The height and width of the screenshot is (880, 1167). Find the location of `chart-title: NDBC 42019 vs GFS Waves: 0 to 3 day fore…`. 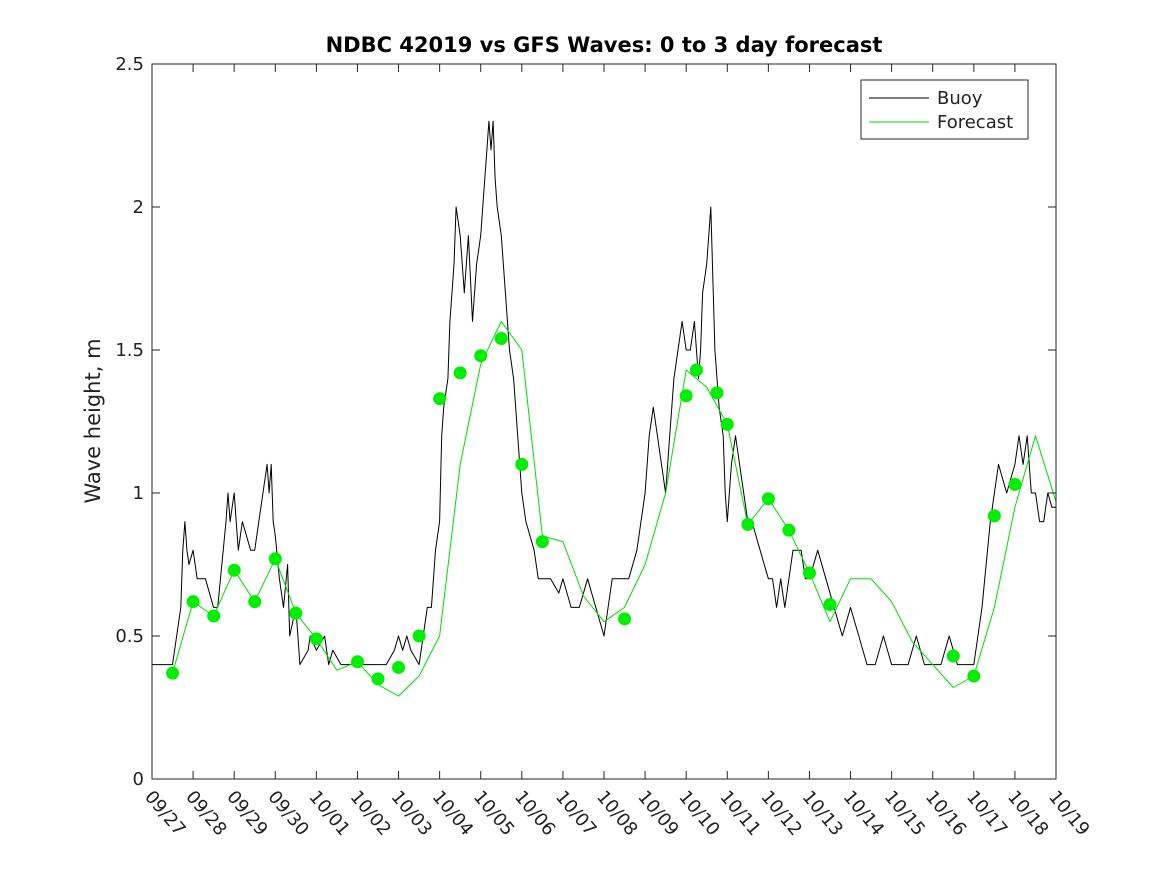

chart-title: NDBC 42019 vs GFS Waves: 0 to 3 day fore… is located at coordinates (604, 45).